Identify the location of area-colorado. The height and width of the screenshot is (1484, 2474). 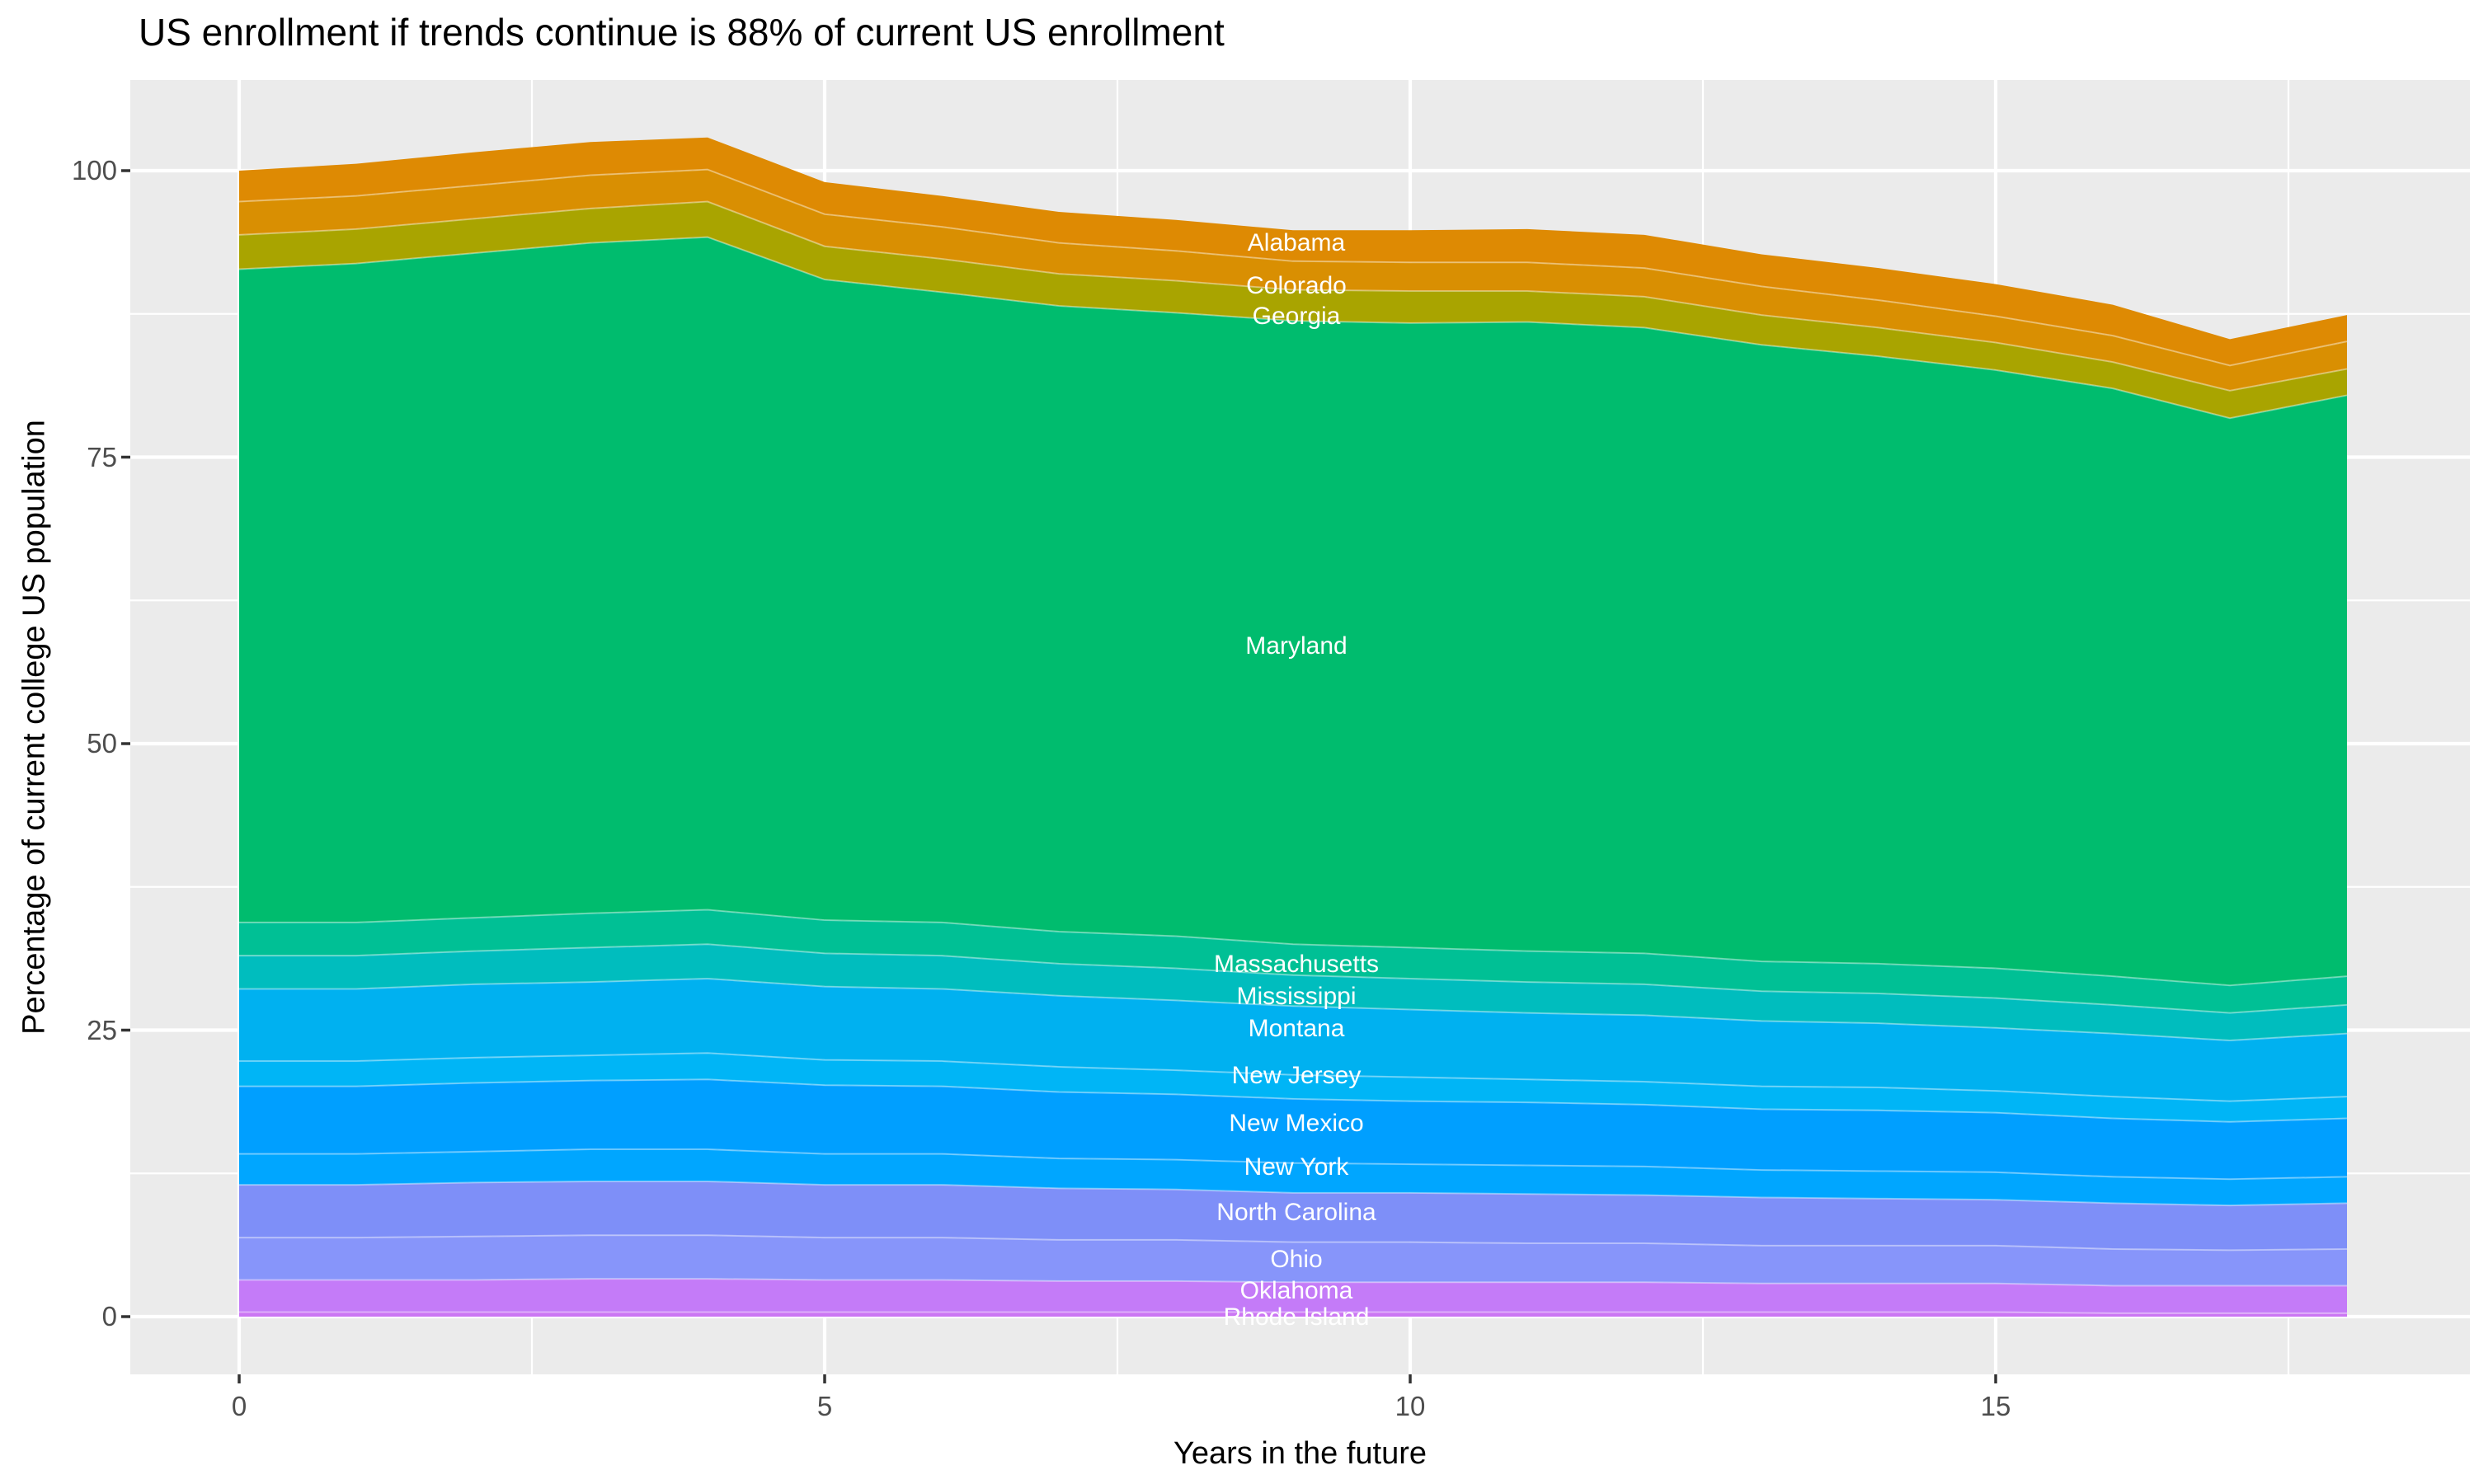
(1293, 280).